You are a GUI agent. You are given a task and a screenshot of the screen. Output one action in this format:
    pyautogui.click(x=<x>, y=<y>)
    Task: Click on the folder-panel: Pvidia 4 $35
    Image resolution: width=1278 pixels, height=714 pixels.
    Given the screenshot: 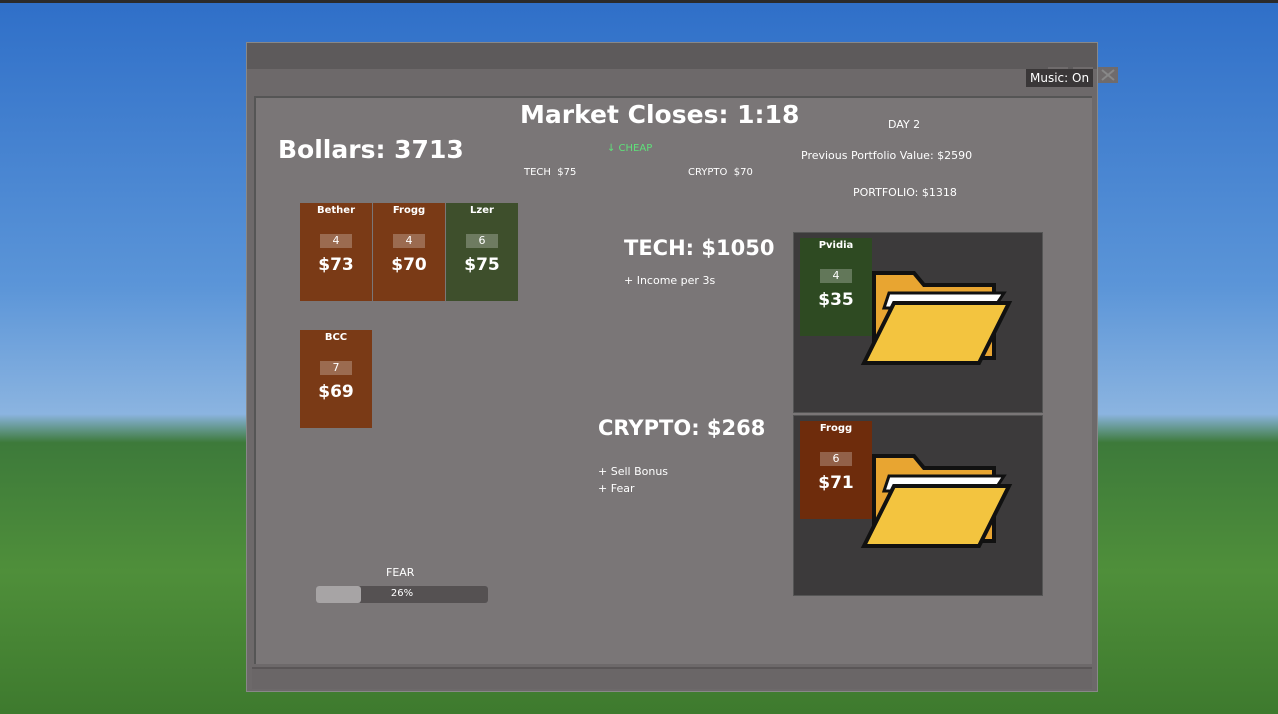 What is the action you would take?
    pyautogui.click(x=918, y=322)
    